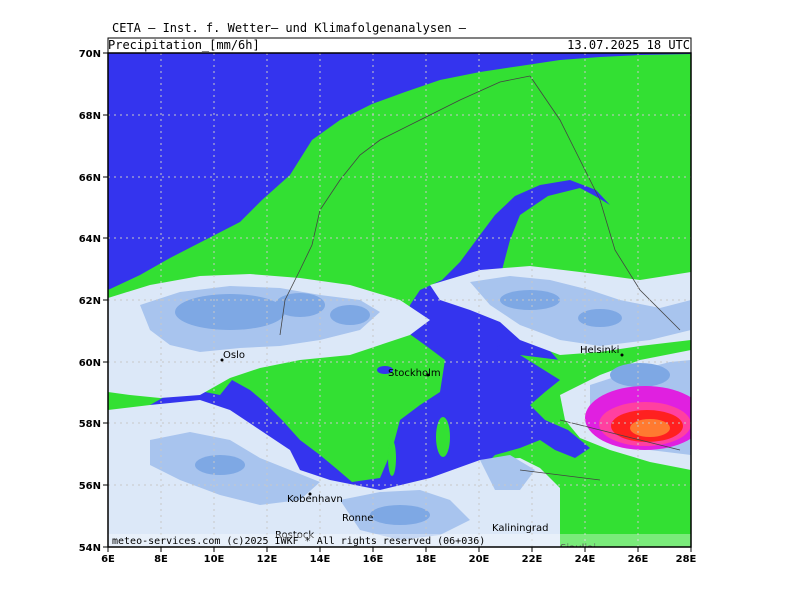  I want to click on lon-label: 8E, so click(161, 559).